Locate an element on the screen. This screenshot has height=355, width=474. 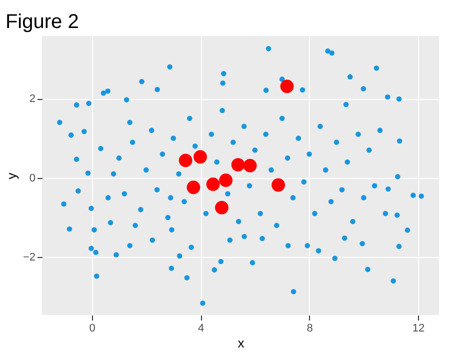
x-tick-label: 8 is located at coordinates (309, 328).